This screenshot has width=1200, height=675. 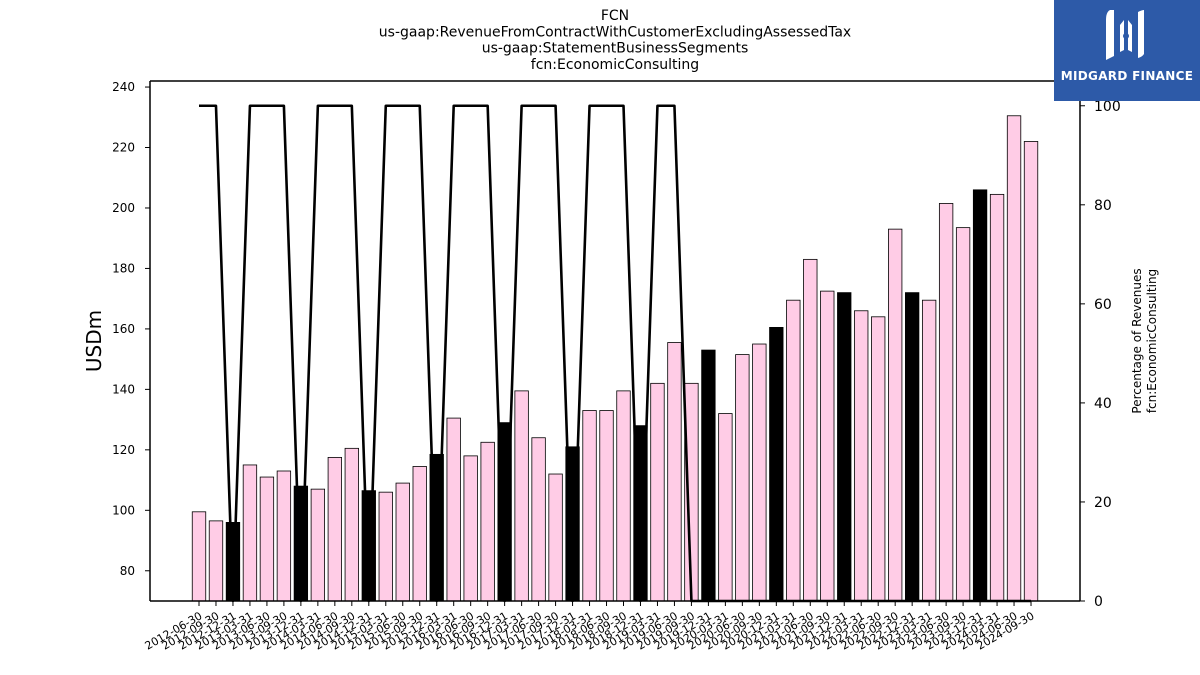 I want to click on y-axis-label: USDm, so click(x=94, y=341).